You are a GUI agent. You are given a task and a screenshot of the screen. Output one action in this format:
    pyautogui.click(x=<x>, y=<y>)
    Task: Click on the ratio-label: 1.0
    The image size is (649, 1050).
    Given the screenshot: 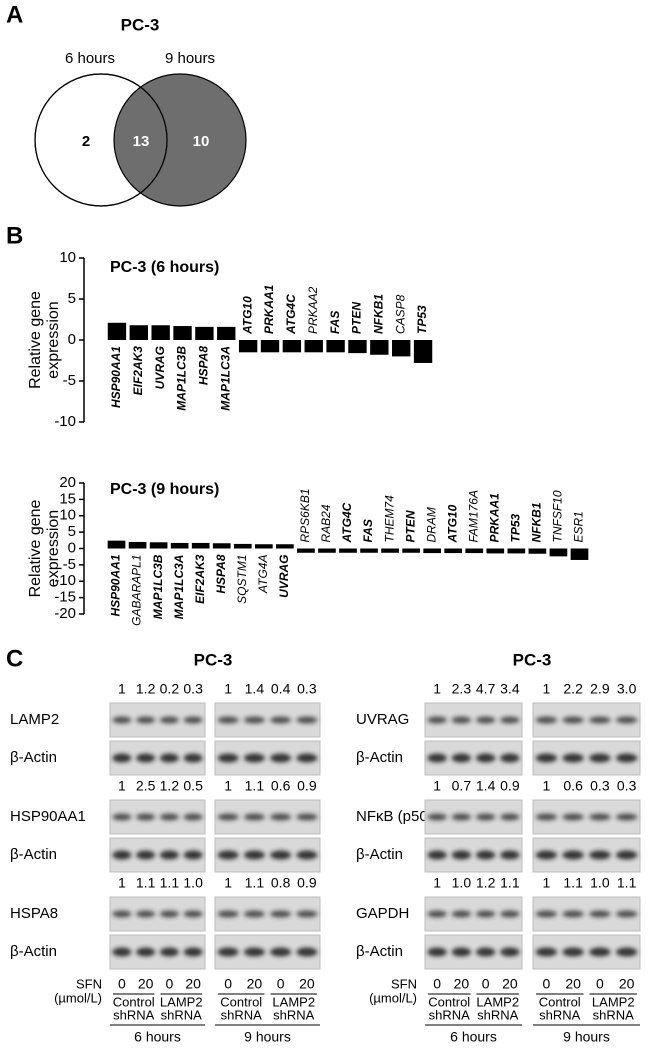 What is the action you would take?
    pyautogui.click(x=462, y=883)
    